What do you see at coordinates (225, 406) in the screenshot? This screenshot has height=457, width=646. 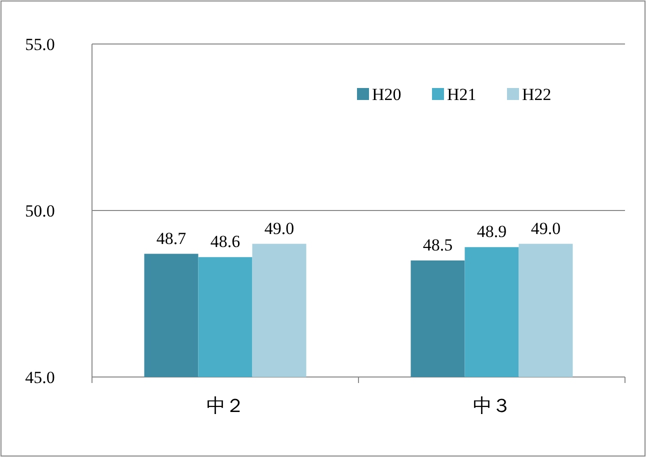 I see `x-tick-label: 中２` at bounding box center [225, 406].